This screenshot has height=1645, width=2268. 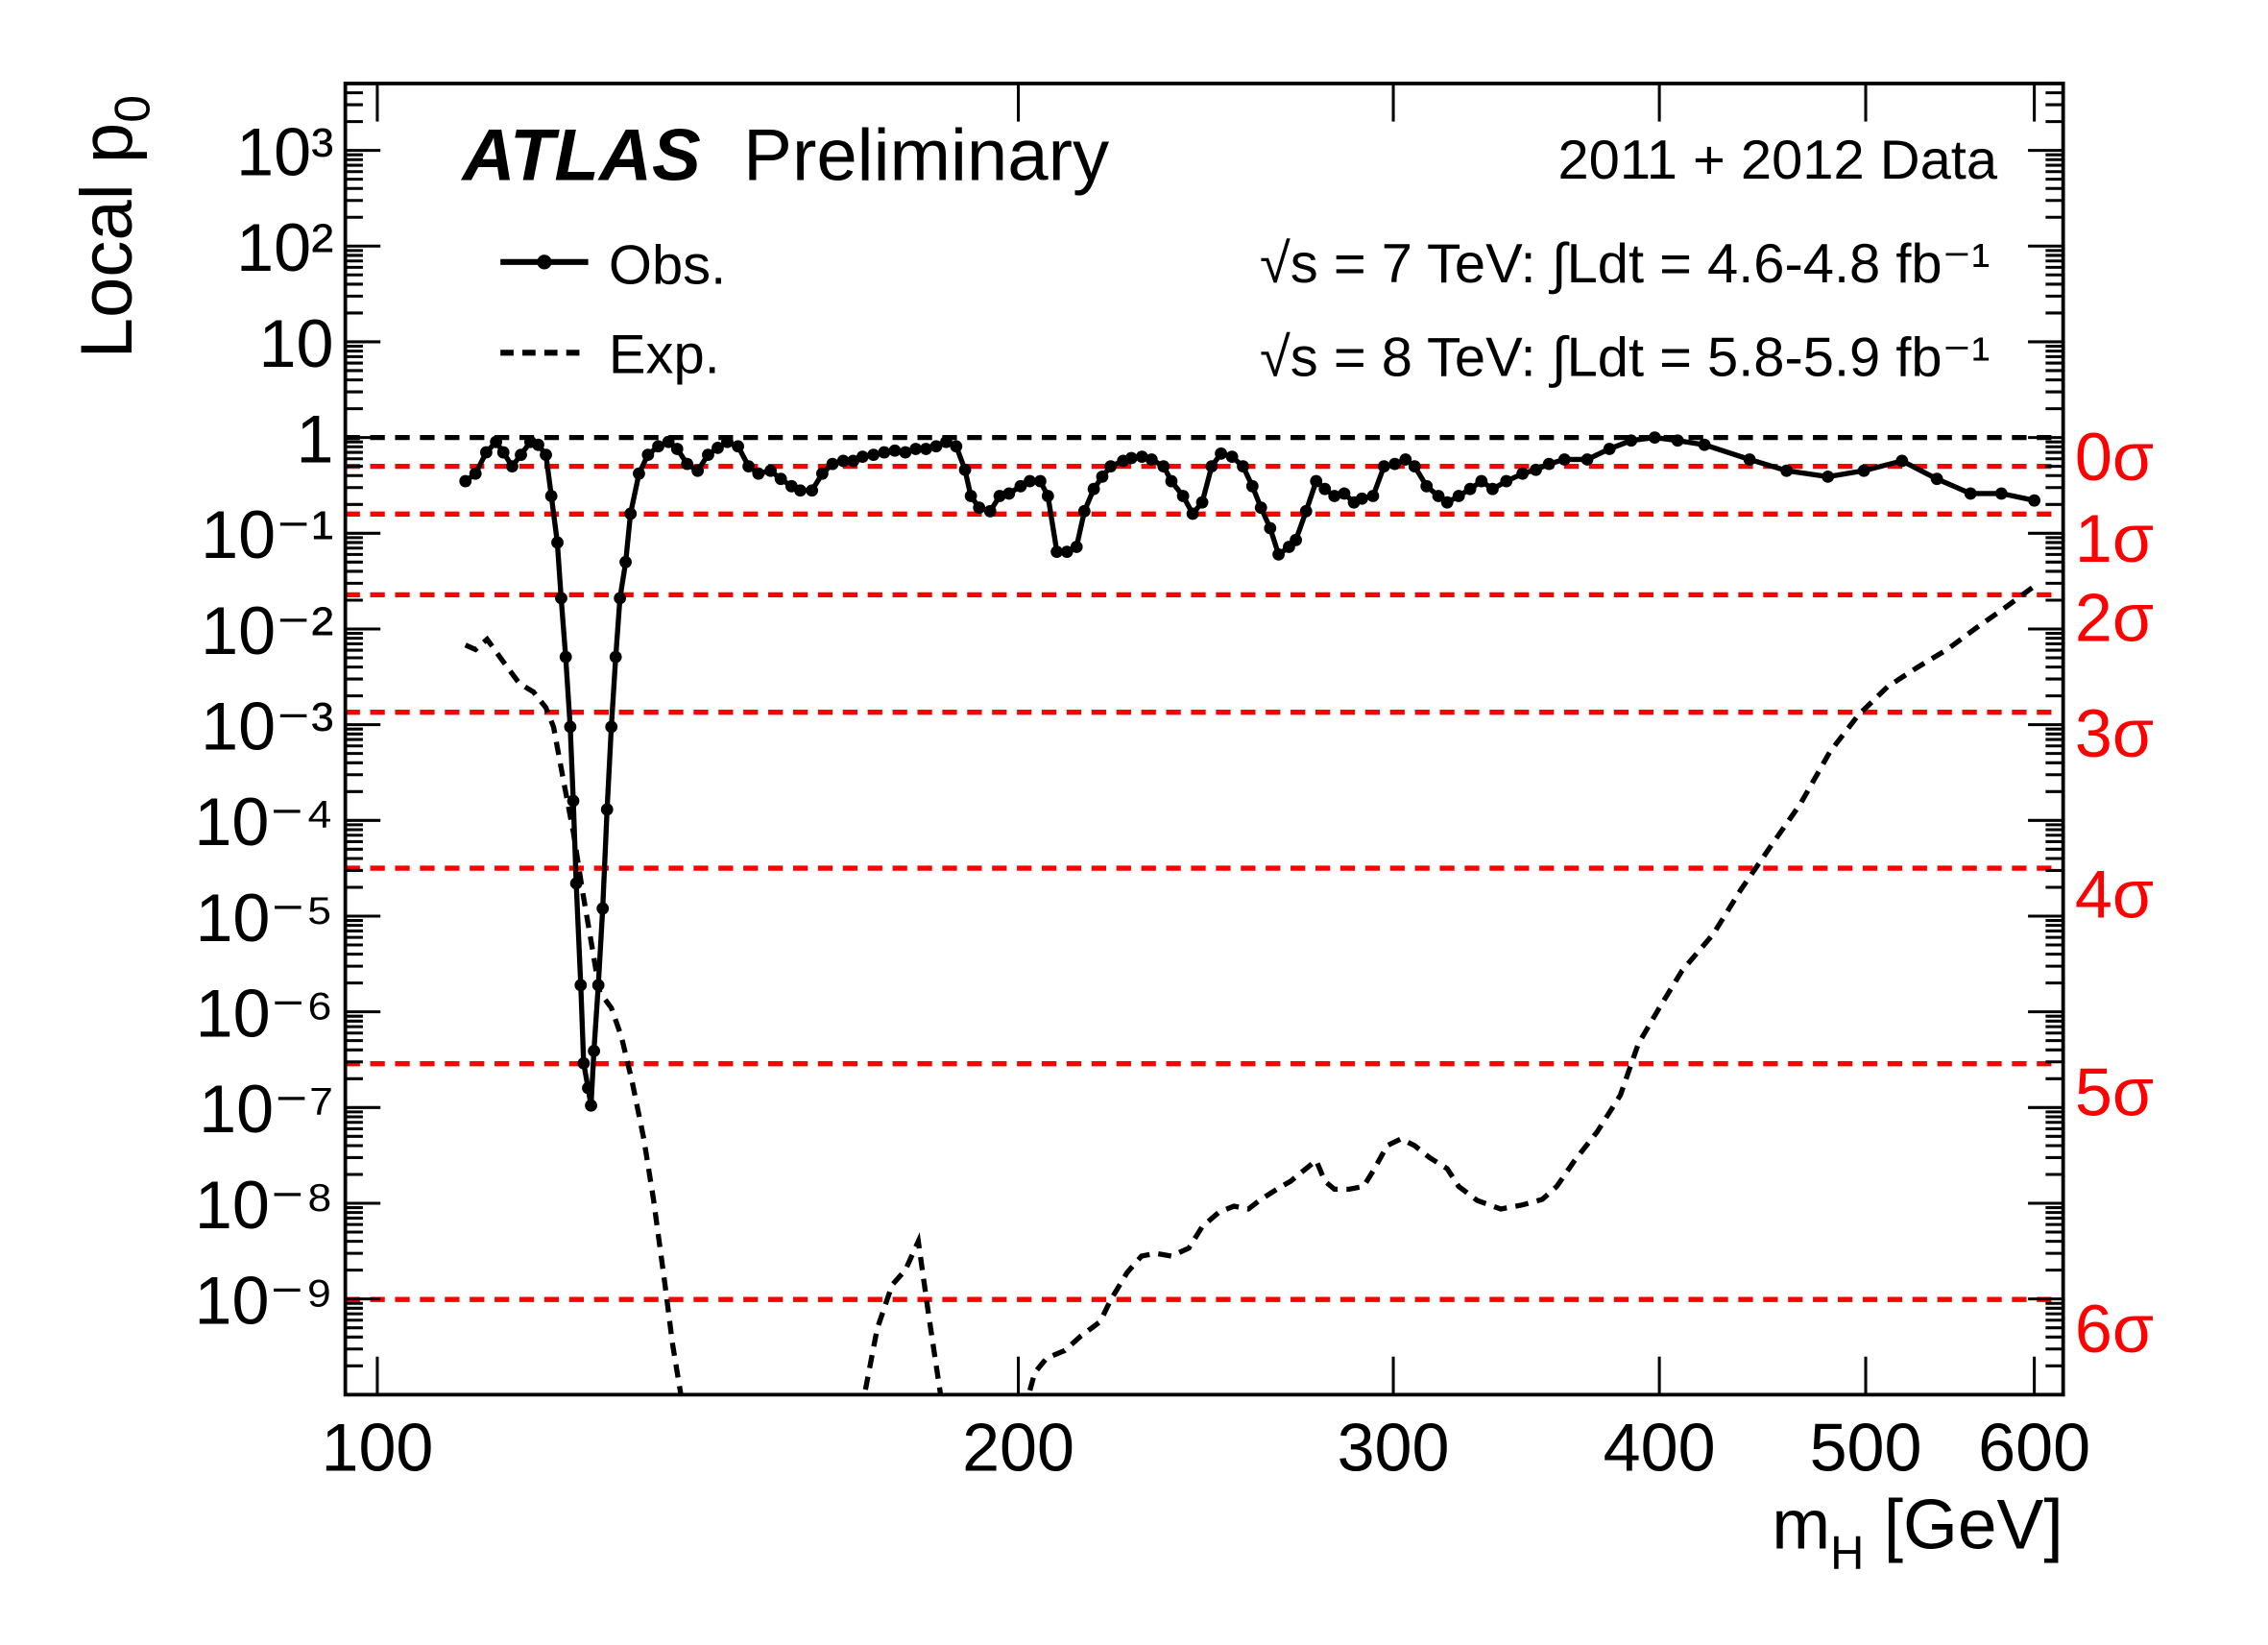 What do you see at coordinates (1964, 1524) in the screenshot?
I see `x-title-unit: [GeV]` at bounding box center [1964, 1524].